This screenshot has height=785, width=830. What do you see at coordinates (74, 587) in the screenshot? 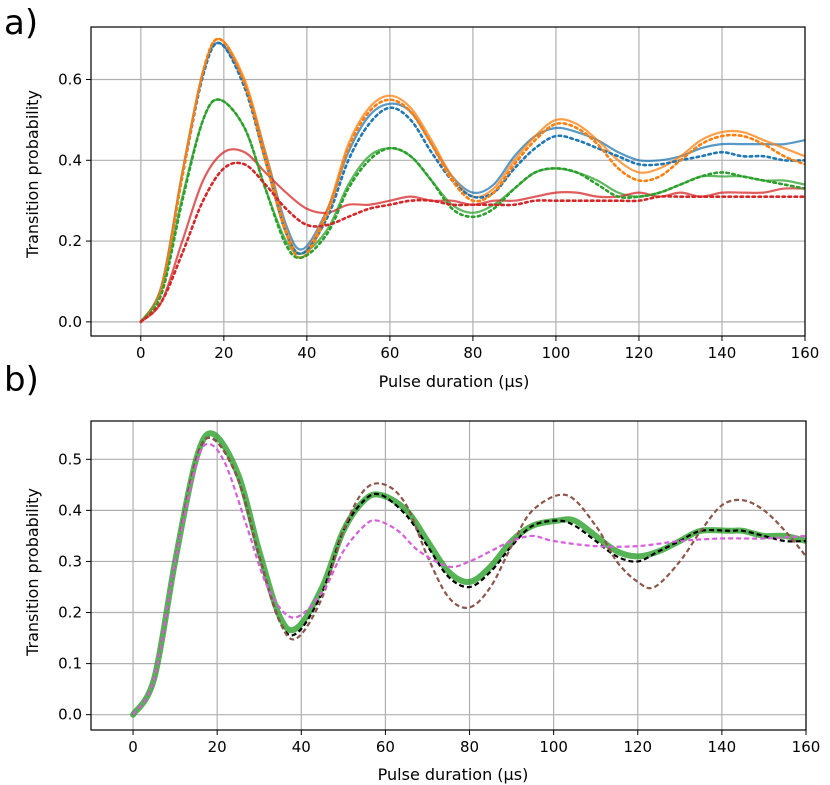
I see `y-ticks-b: 0.0 0.1 0.2 0.3 0.4 0.5` at bounding box center [74, 587].